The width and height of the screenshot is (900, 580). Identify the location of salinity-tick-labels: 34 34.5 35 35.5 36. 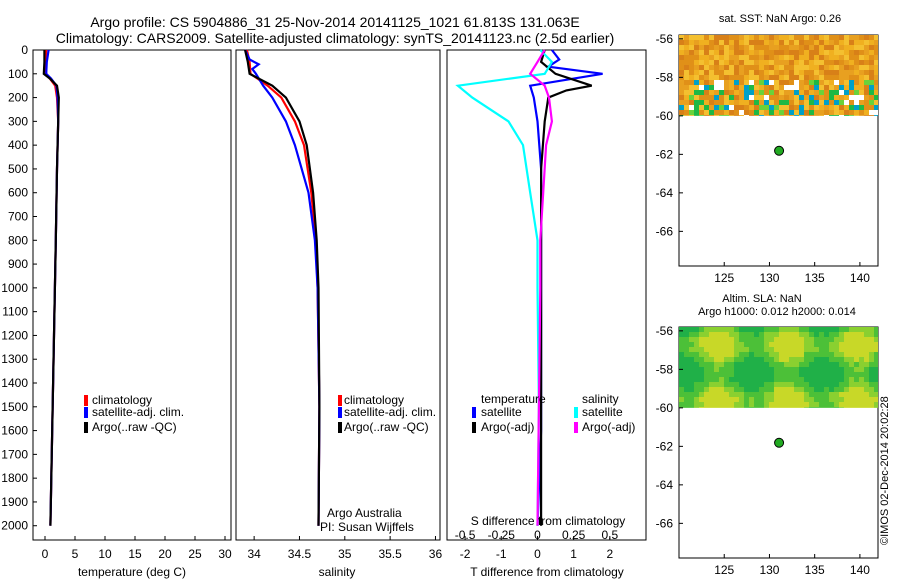
(344, 548).